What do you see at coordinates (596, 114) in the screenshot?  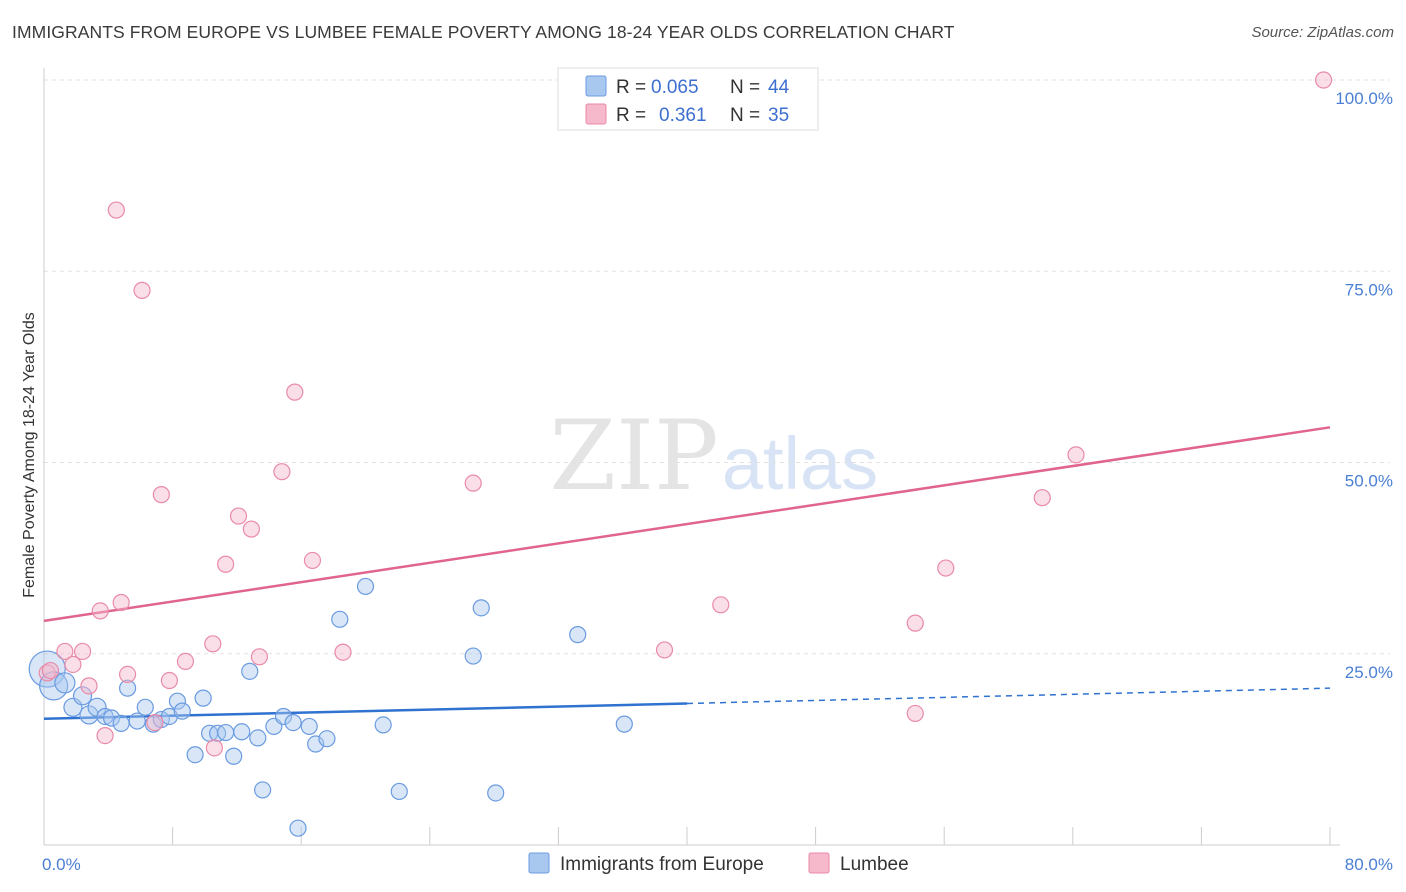 I see `legend-swatch-lumbee` at bounding box center [596, 114].